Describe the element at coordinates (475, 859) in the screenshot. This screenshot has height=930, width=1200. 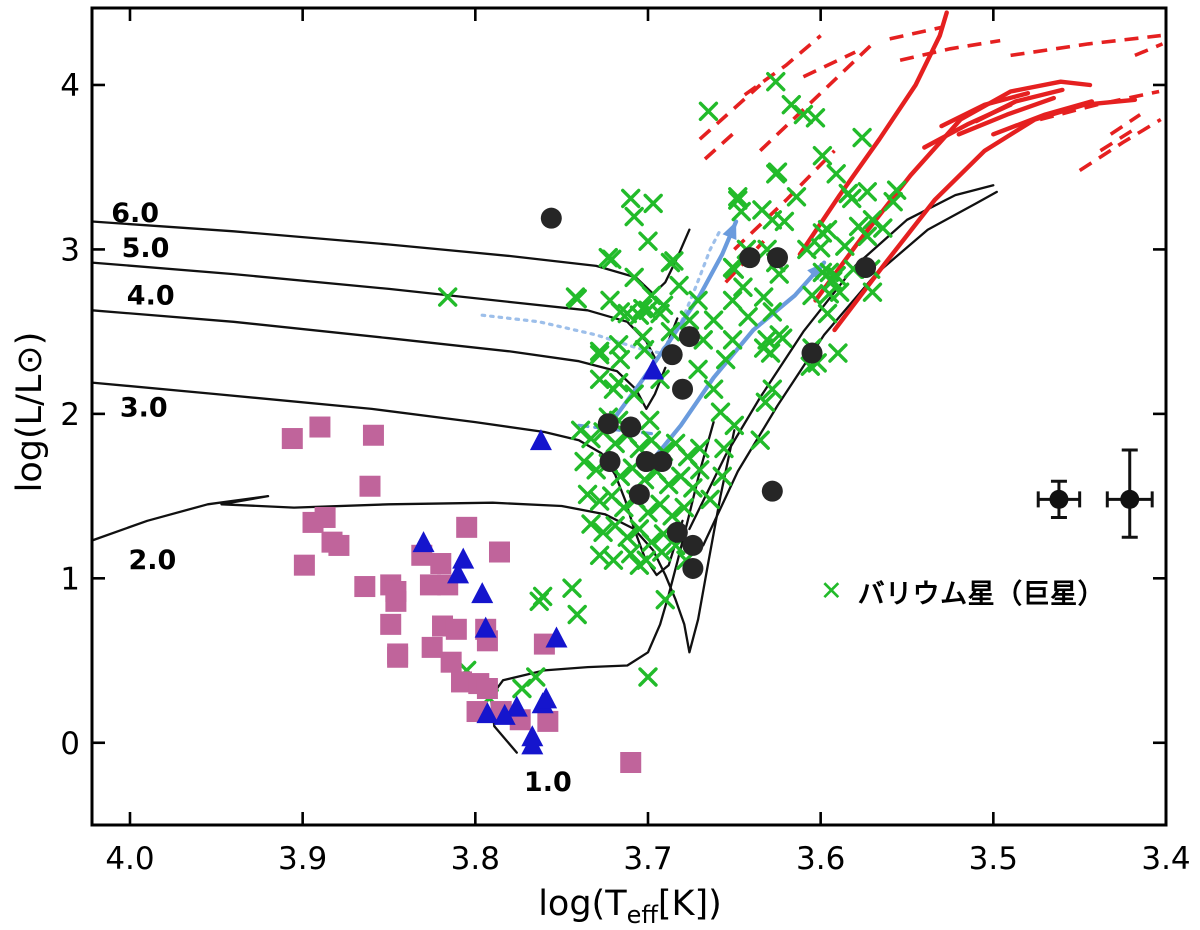
I see `x-tick-label: 3.8` at that location.